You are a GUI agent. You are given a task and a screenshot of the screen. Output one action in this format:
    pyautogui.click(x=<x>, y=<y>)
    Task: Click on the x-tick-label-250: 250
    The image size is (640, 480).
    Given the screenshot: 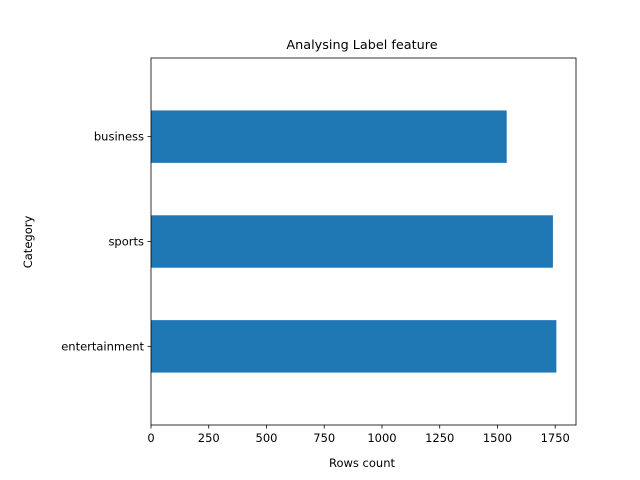 What is the action you would take?
    pyautogui.click(x=209, y=438)
    